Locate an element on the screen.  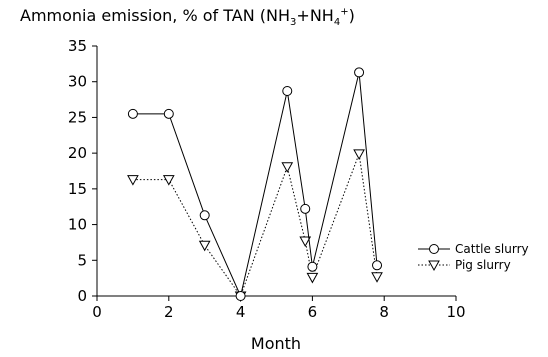
x-tick-label: 2 is located at coordinates (169, 312).